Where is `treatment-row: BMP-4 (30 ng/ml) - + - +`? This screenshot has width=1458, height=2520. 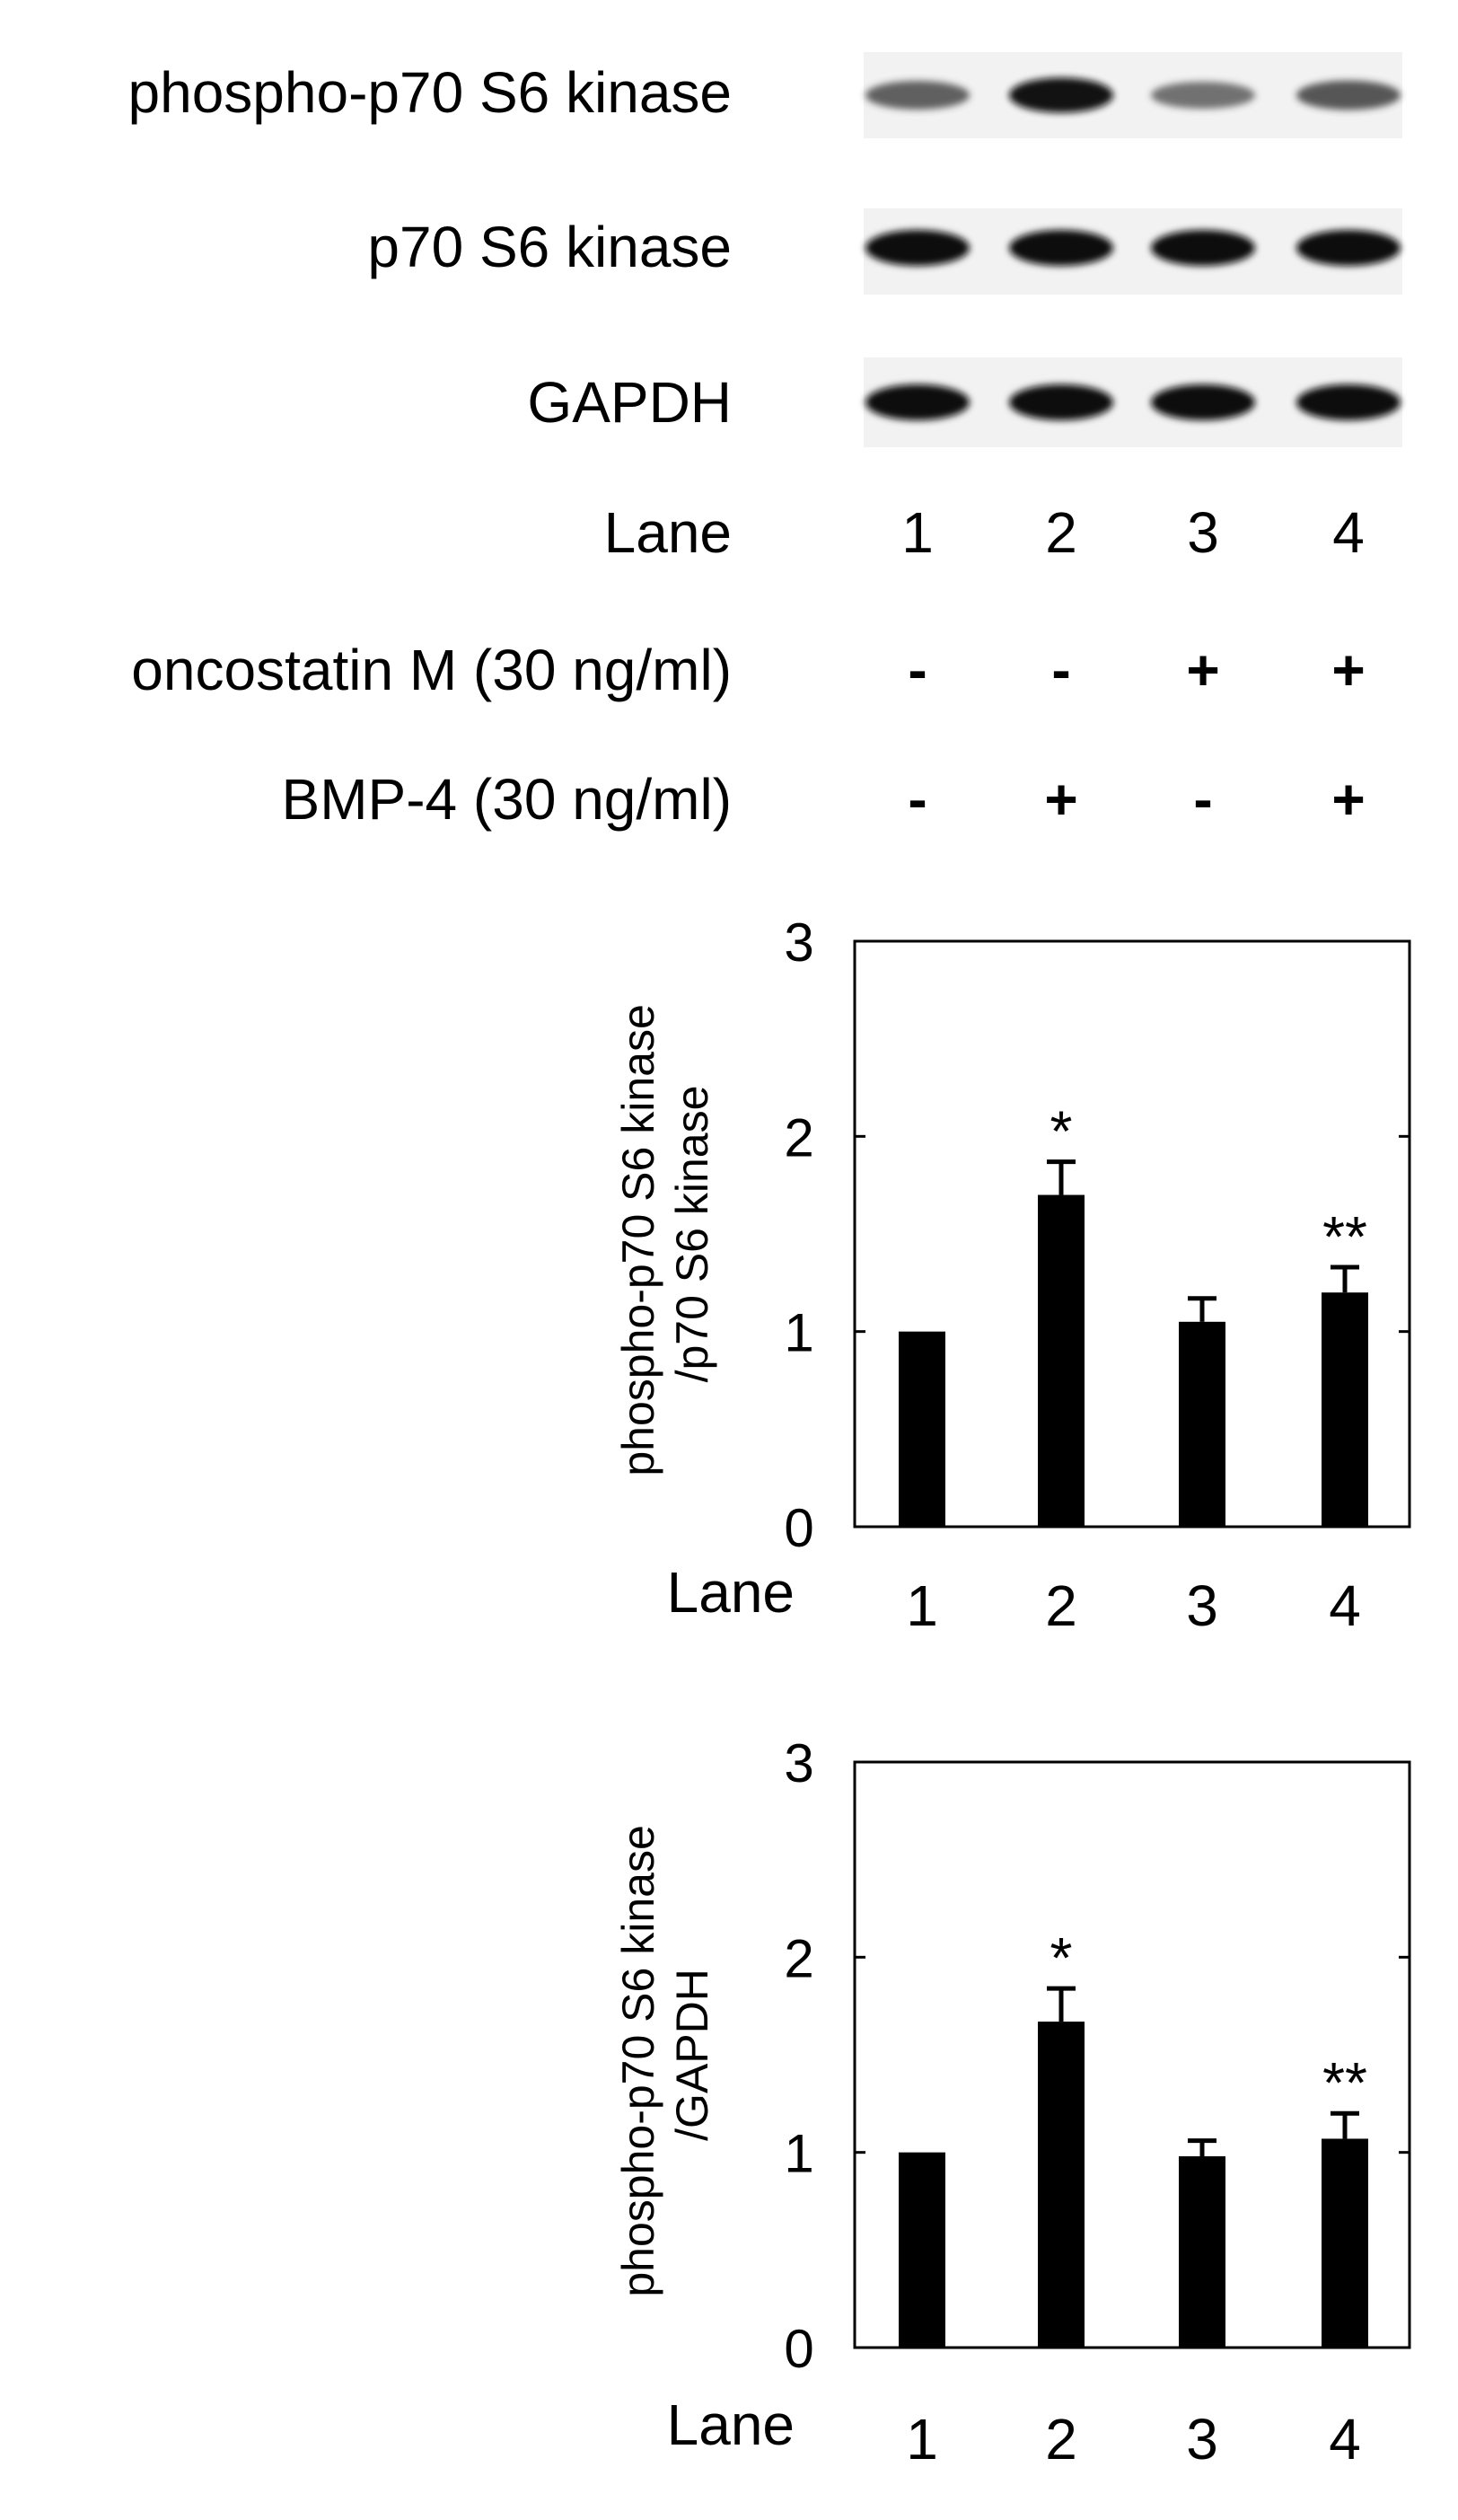
treatment-row: BMP-4 (30 ng/ml) - + - + is located at coordinates (824, 799).